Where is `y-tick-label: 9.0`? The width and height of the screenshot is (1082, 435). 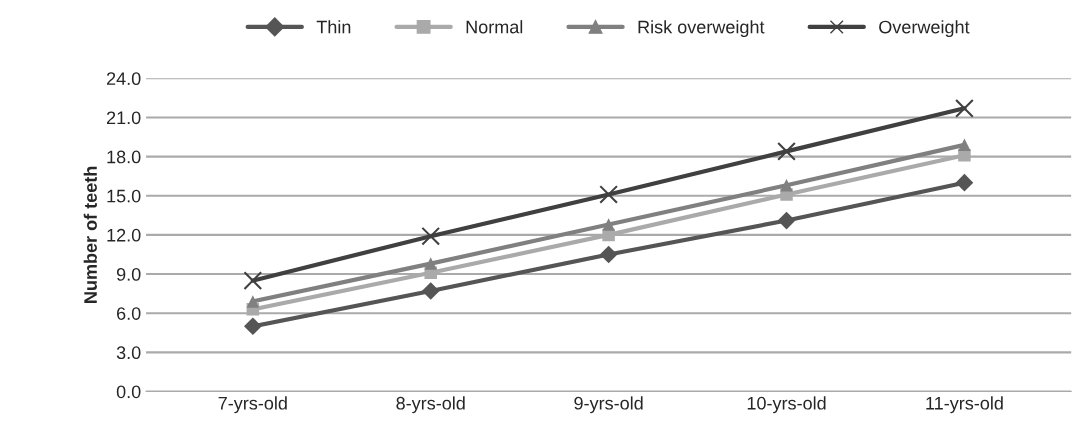 y-tick-label: 9.0 is located at coordinates (128, 274).